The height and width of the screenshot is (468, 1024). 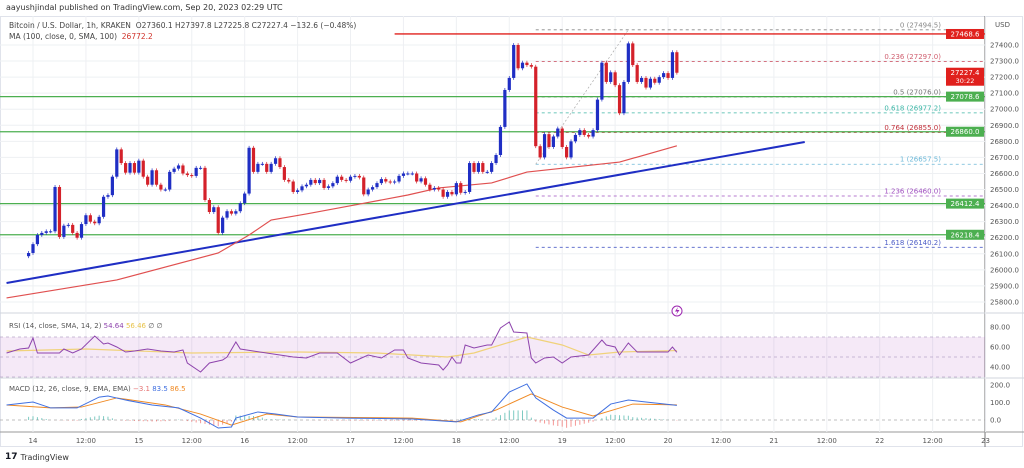 I want to click on price-tag: 27078.6, so click(x=965, y=96).